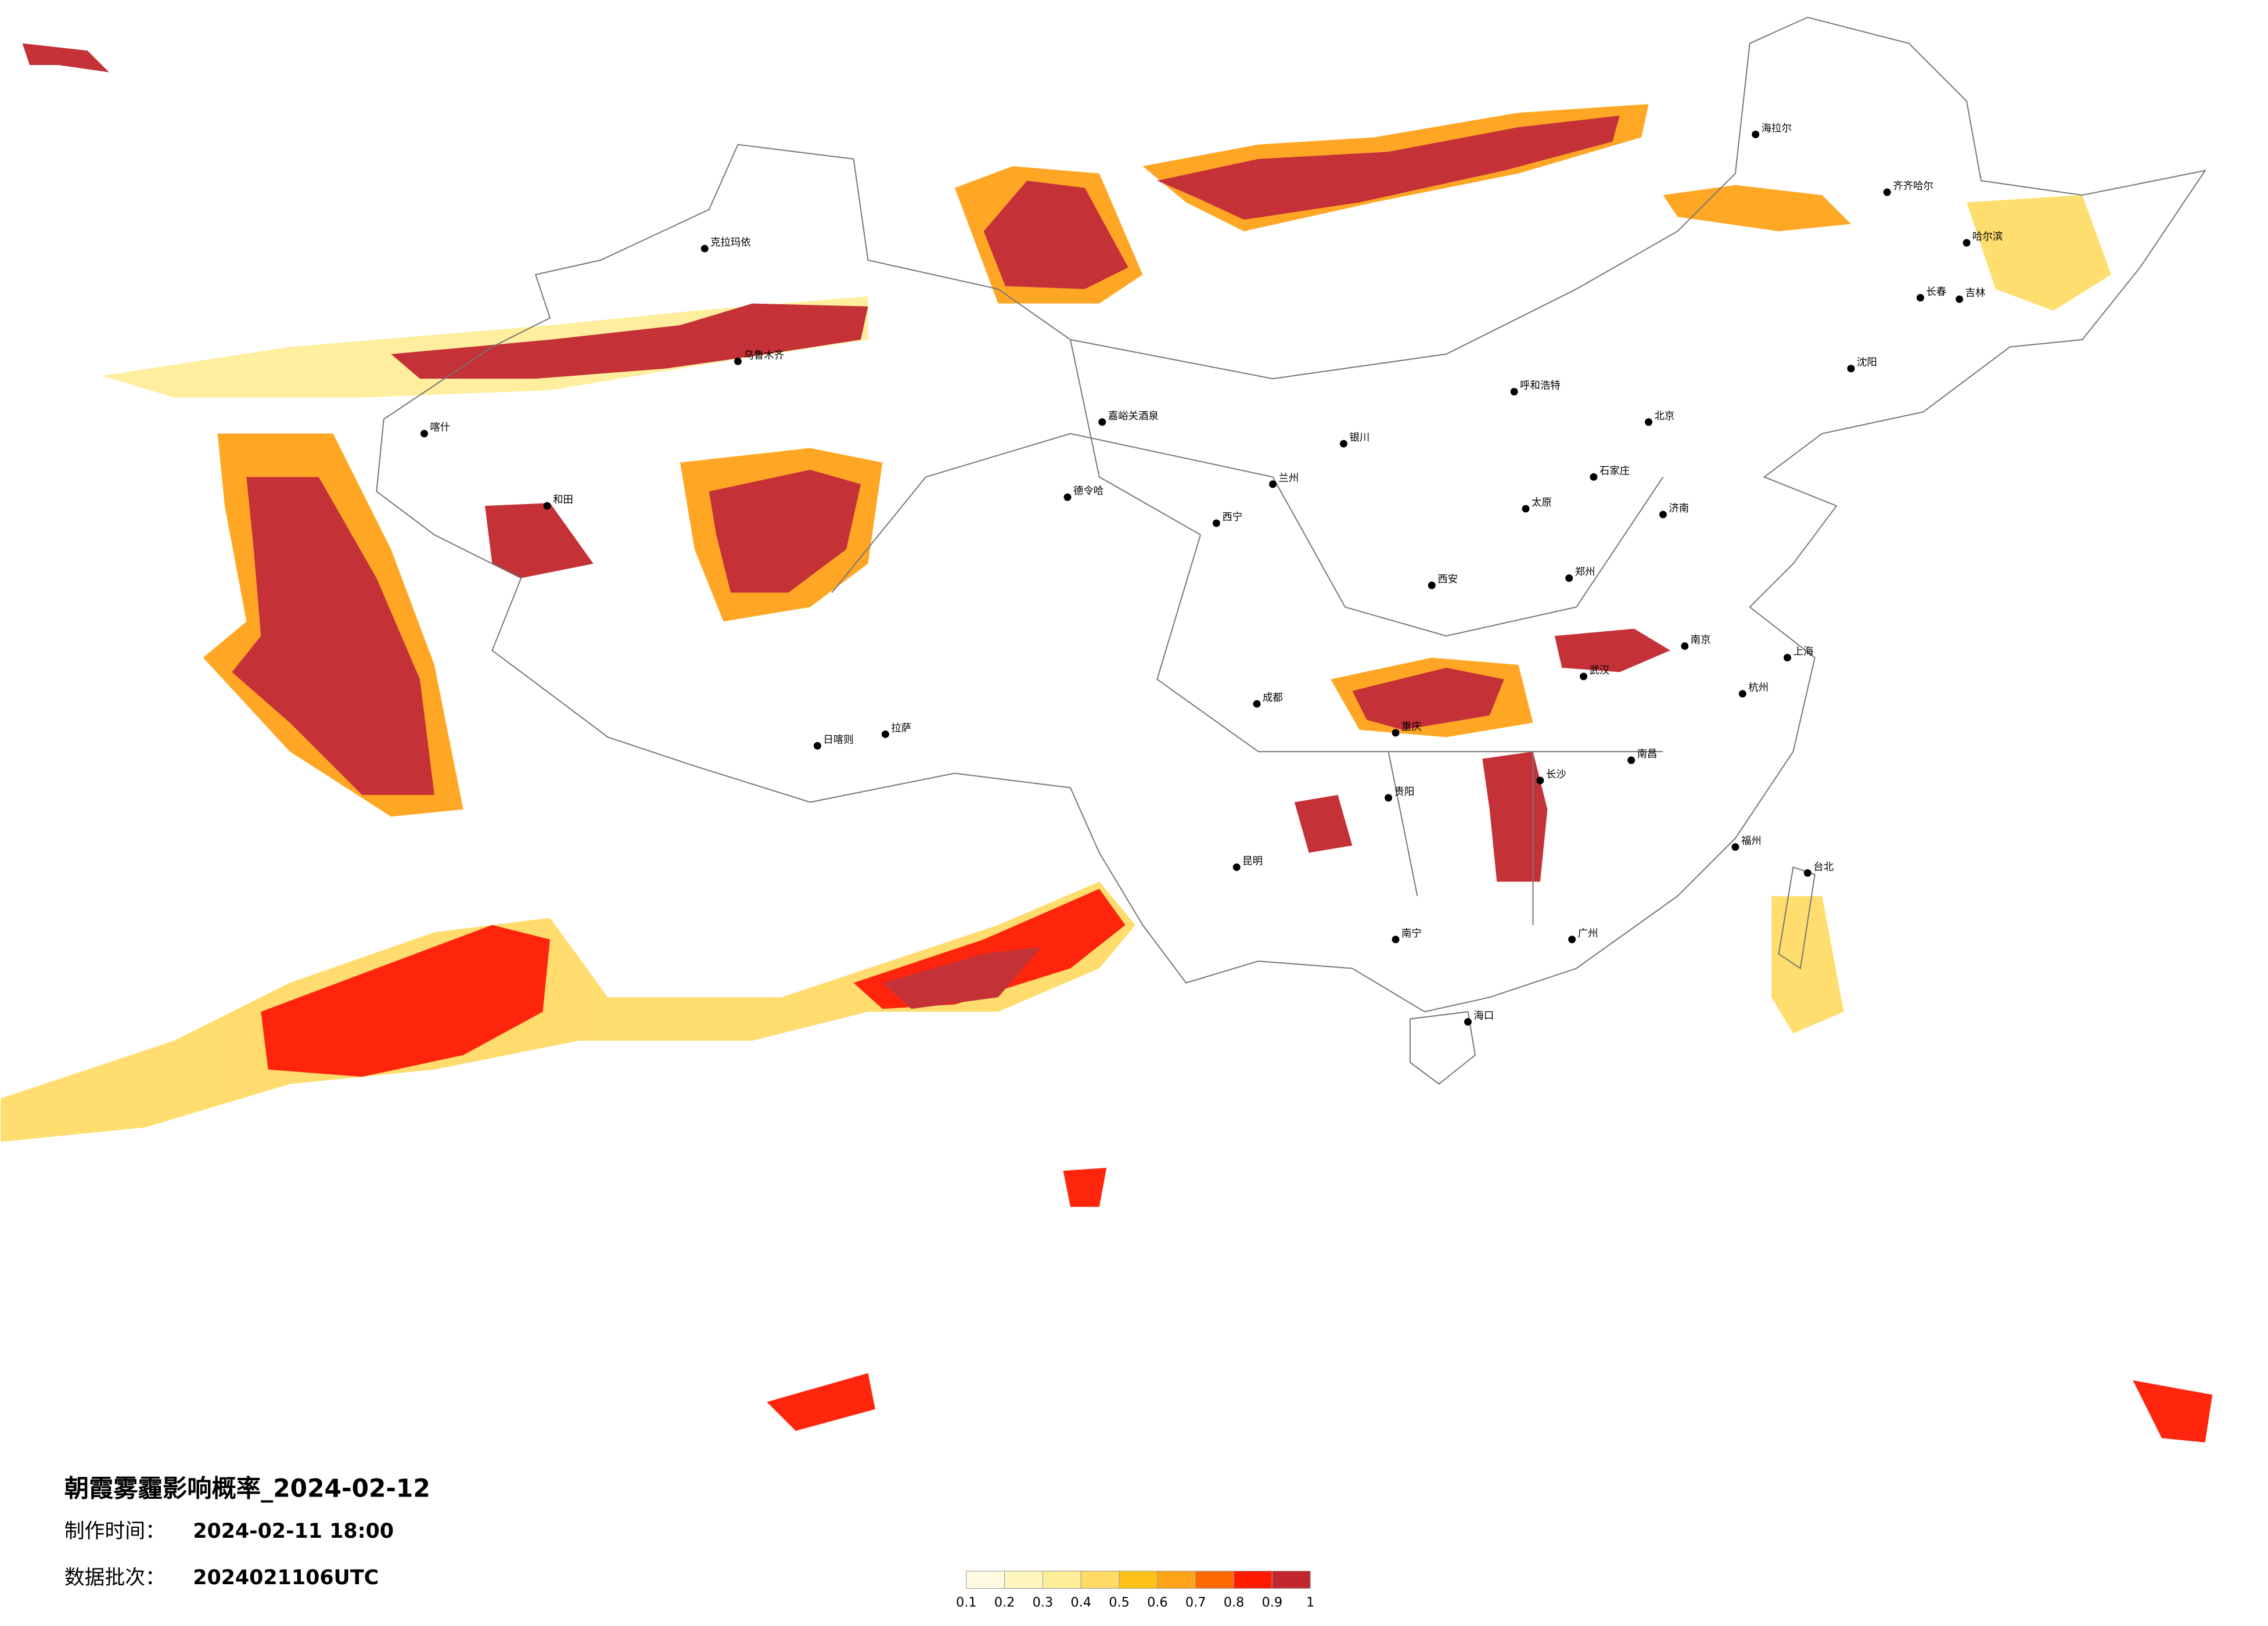  Describe the element at coordinates (1404, 792) in the screenshot. I see `city-label: 贵阳` at that location.